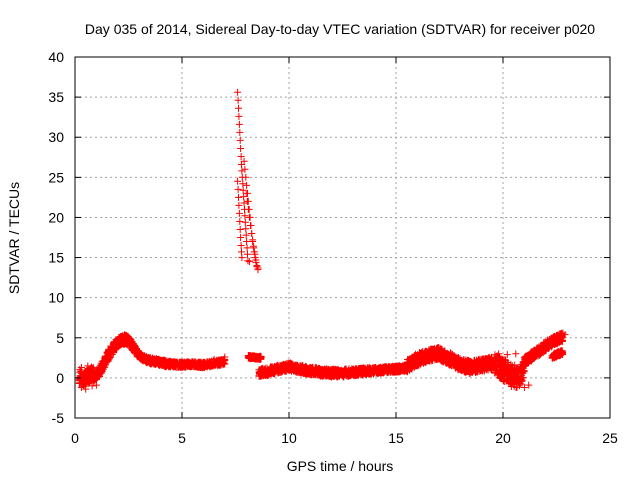 This screenshot has height=480, width=640. Describe the element at coordinates (56, 217) in the screenshot. I see `y-tick-label: 20` at that location.